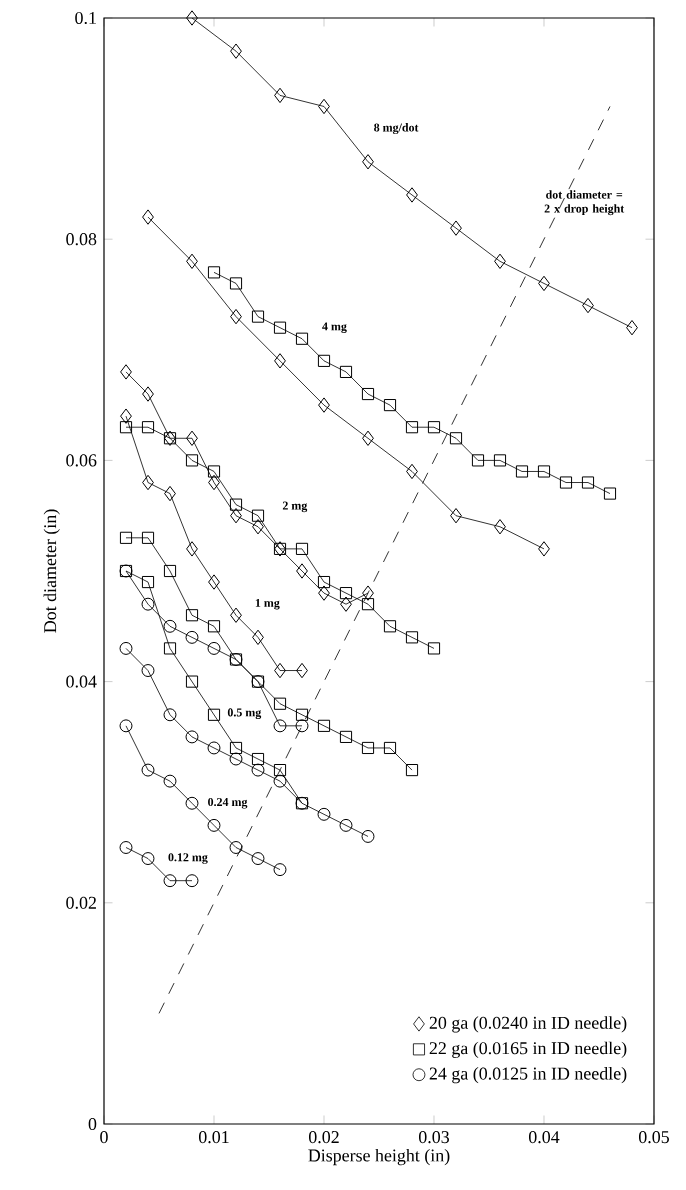  What do you see at coordinates (214, 1137) in the screenshot?
I see `x-tick-label: 0.01` at bounding box center [214, 1137].